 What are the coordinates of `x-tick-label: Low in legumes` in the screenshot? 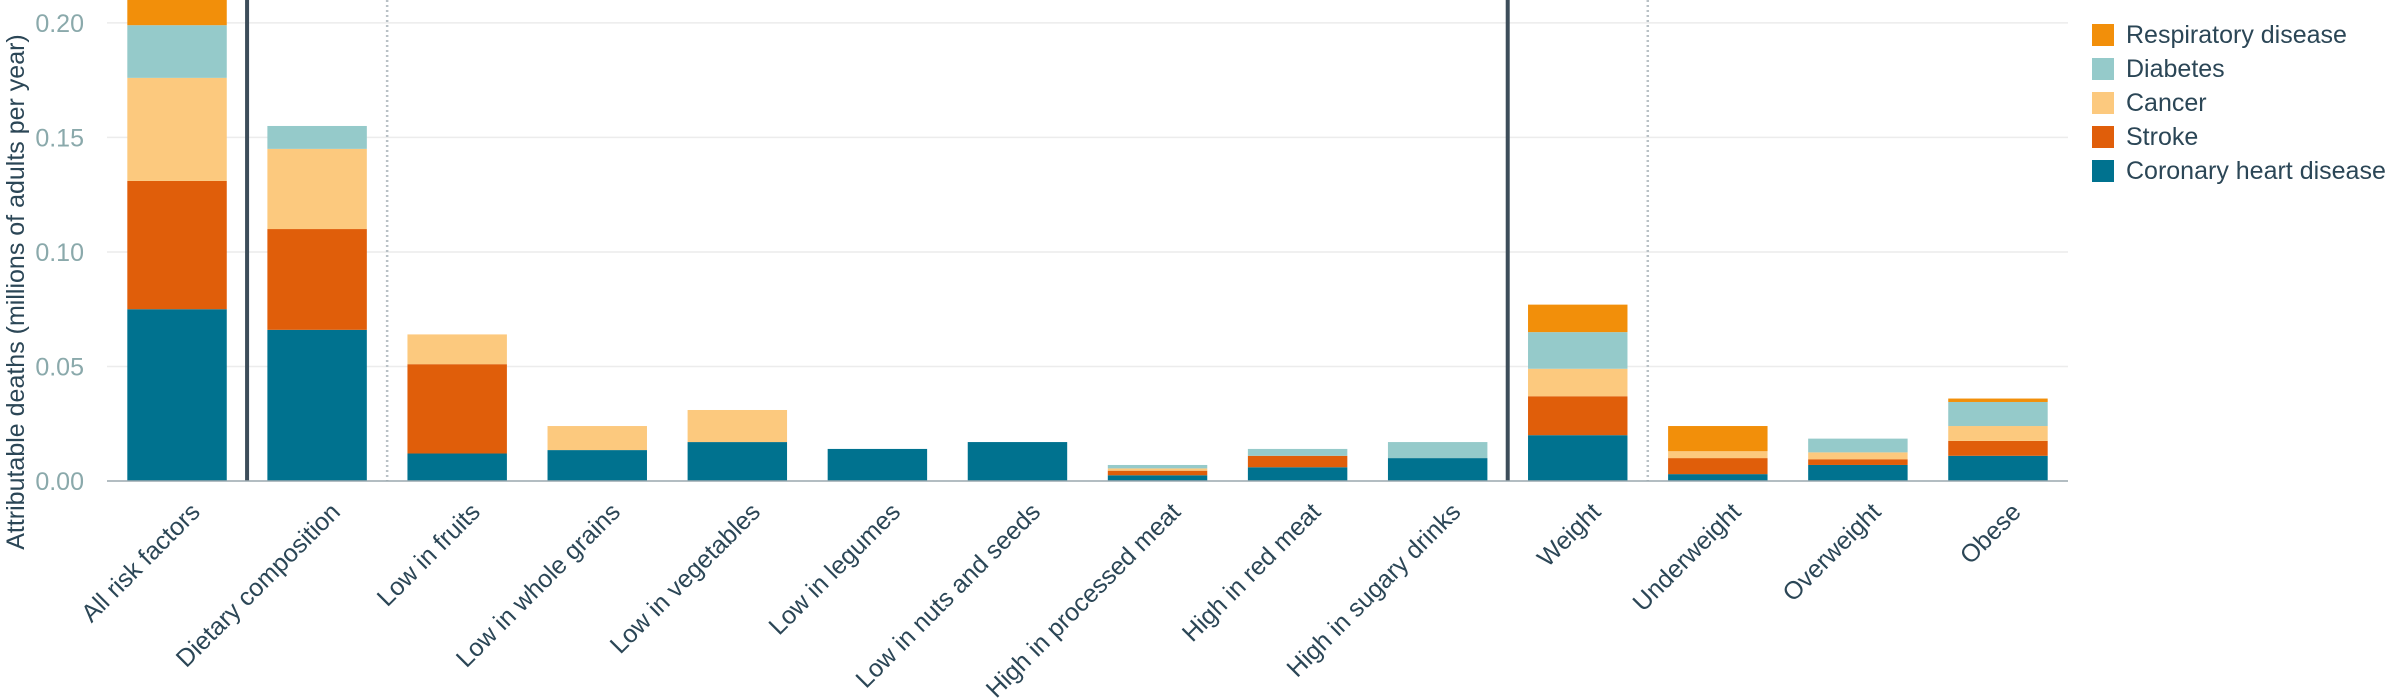 It's located at (834, 569).